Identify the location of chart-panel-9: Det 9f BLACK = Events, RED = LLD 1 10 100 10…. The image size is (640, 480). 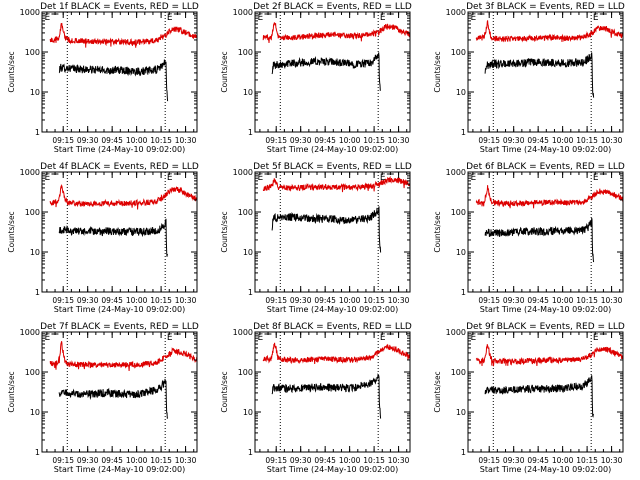
(529, 398).